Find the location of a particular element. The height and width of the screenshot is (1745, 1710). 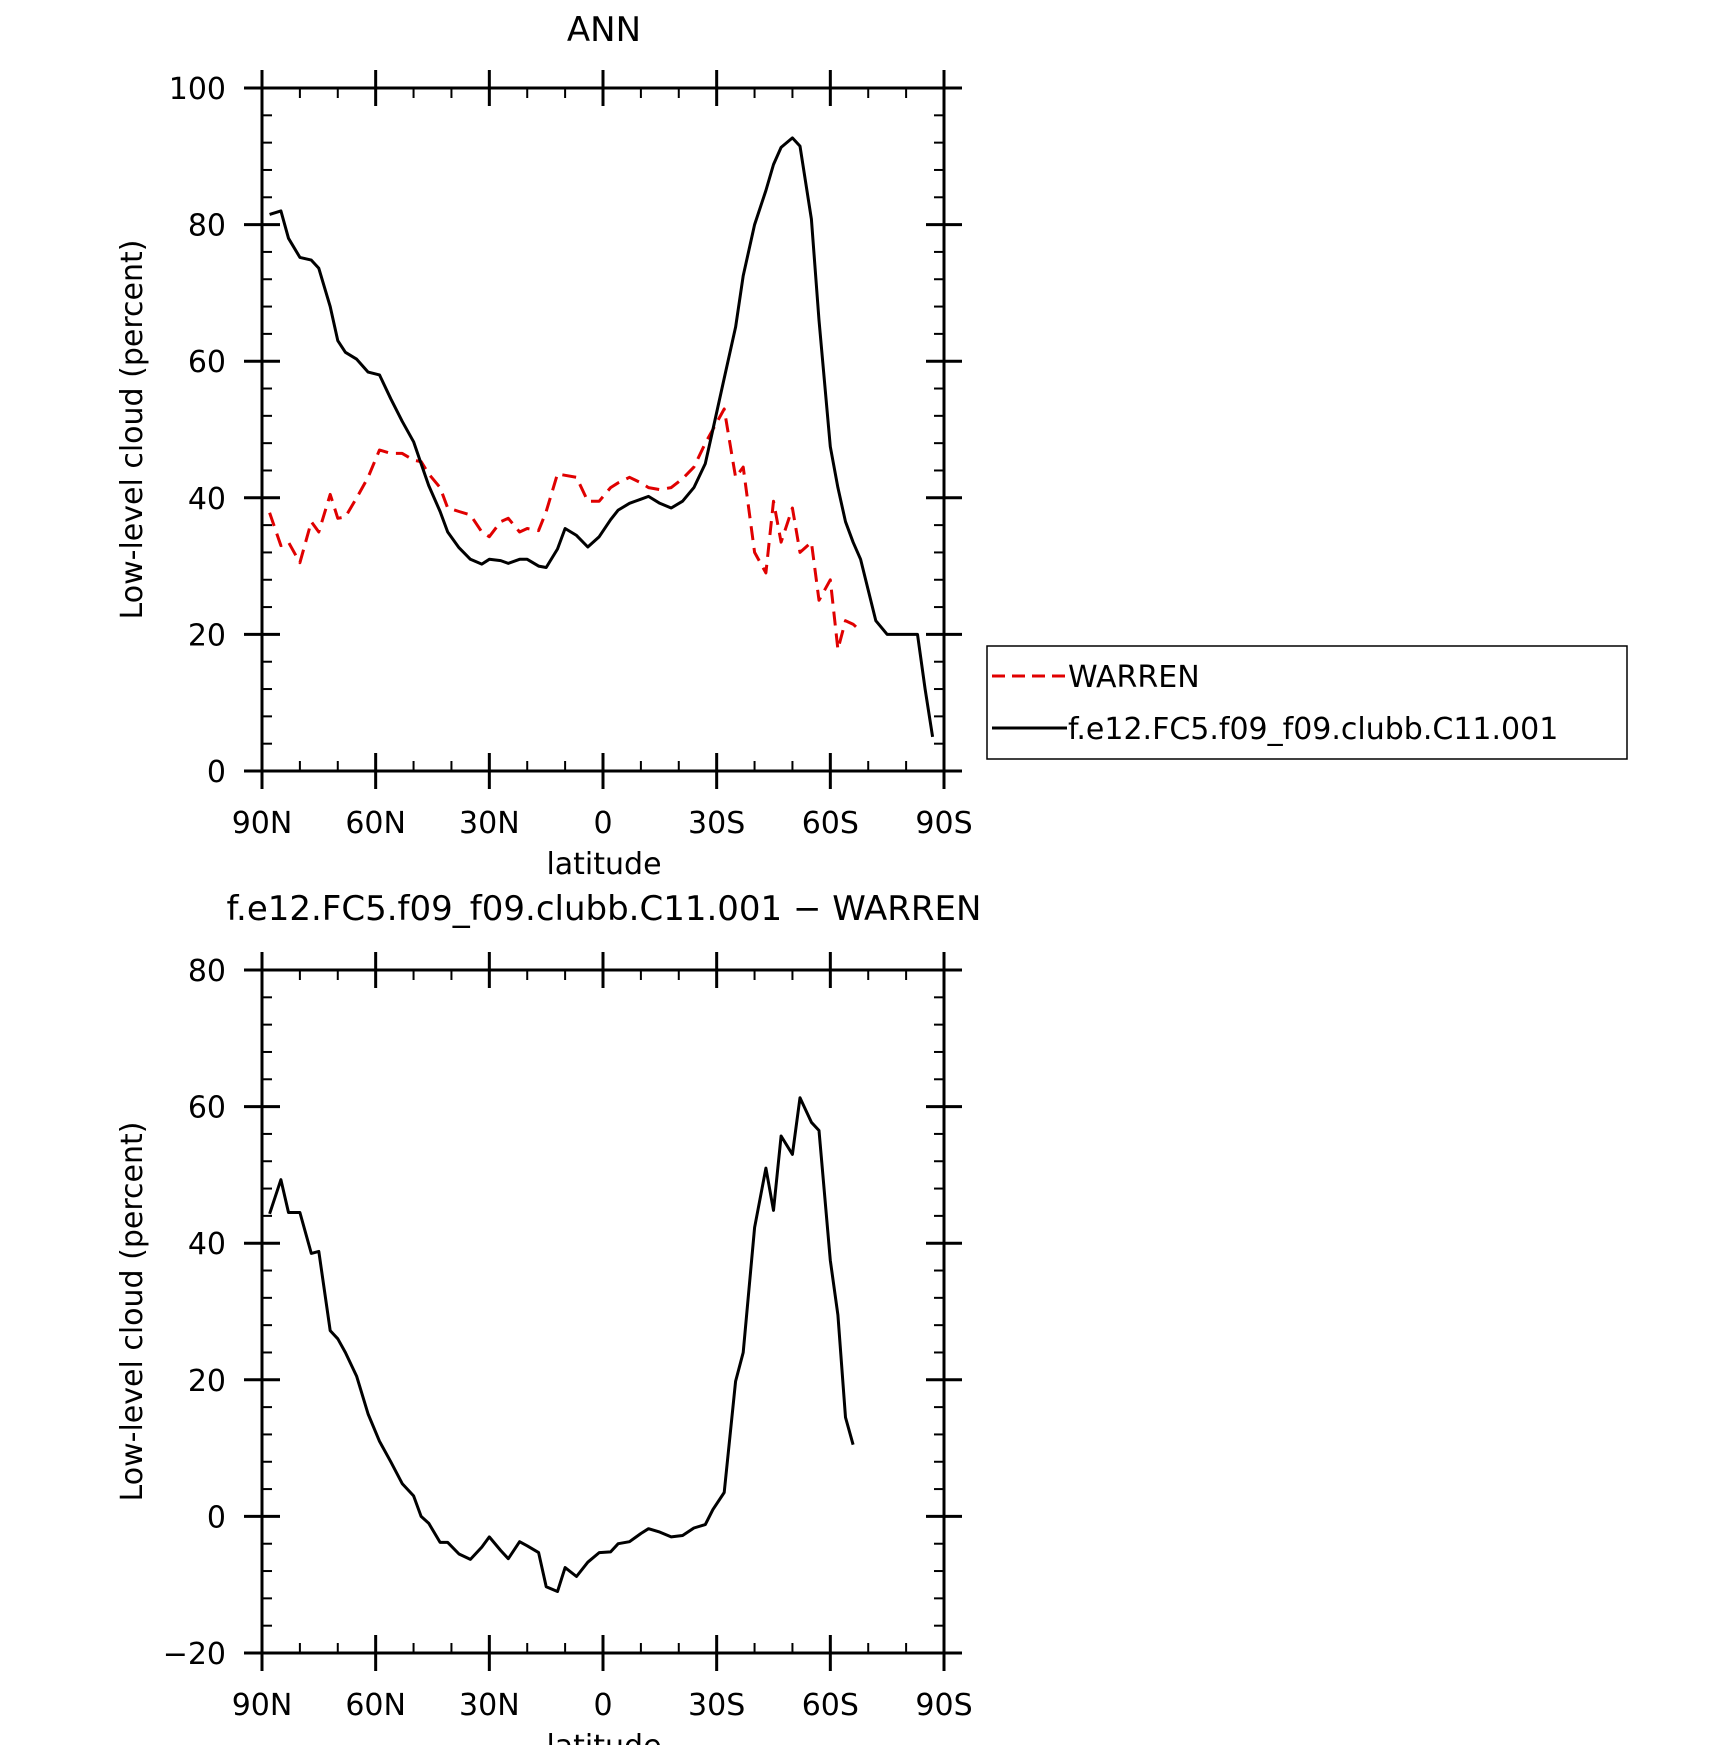

series-line-model is located at coordinates (602, 437).